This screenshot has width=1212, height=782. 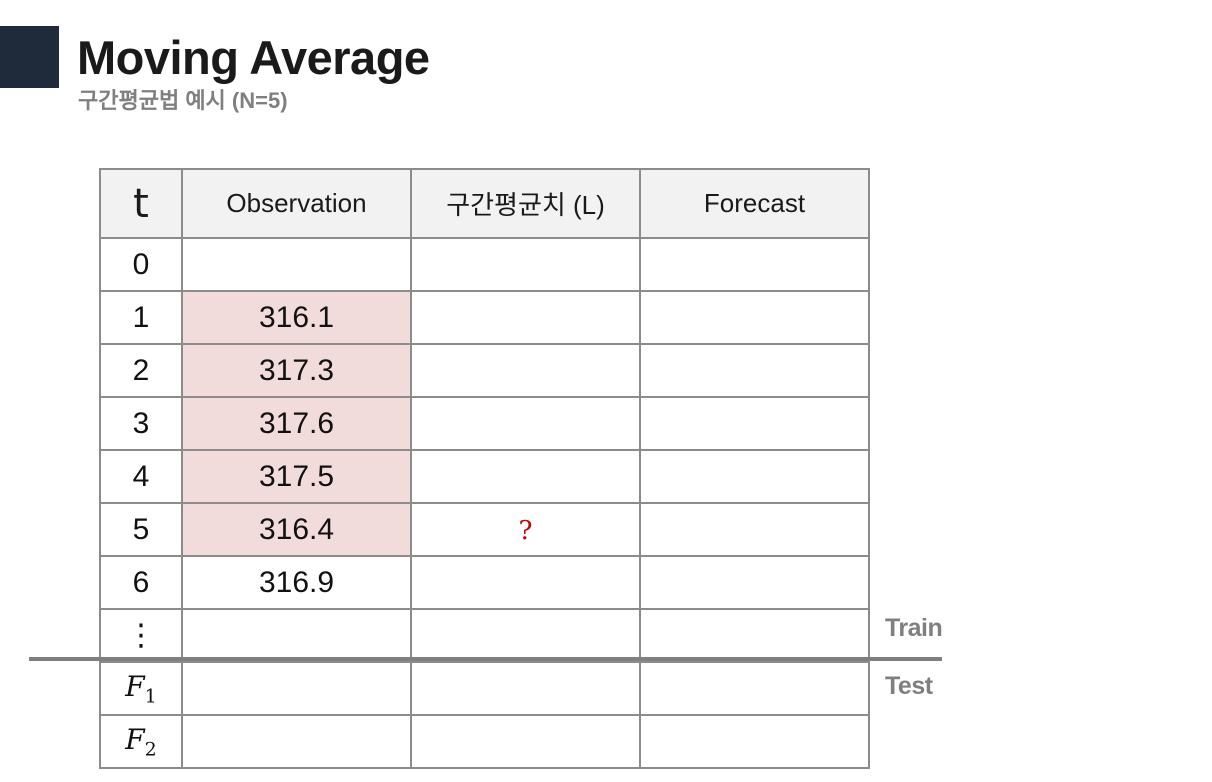 What do you see at coordinates (183, 100) in the screenshot?
I see `page-subtitle: 구간평균법 예시 (N=5)` at bounding box center [183, 100].